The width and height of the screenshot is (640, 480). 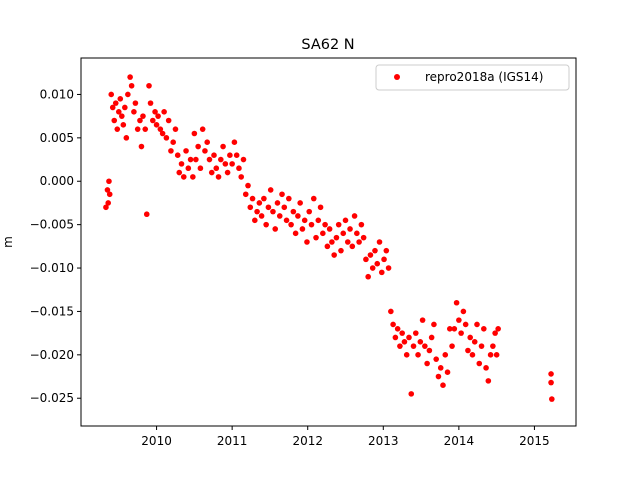 I want to click on y-tick-label: −0.005, so click(x=52, y=225).